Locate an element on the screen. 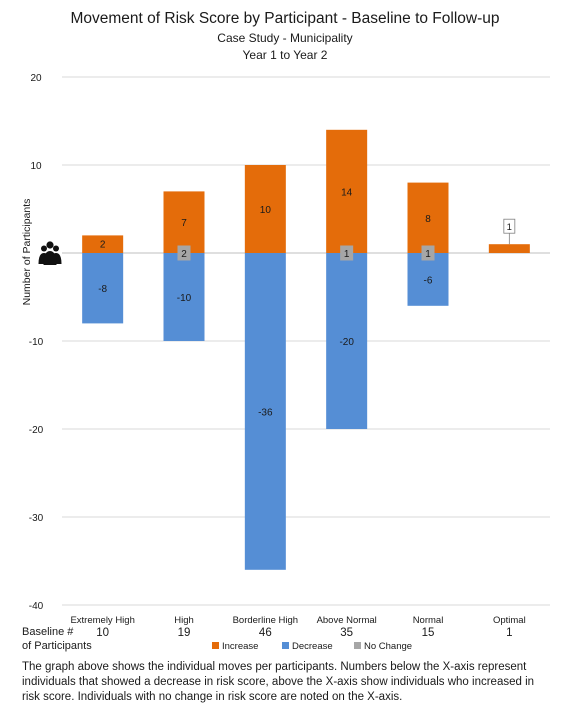 The width and height of the screenshot is (566, 715). label-increase: 8 is located at coordinates (428, 219).